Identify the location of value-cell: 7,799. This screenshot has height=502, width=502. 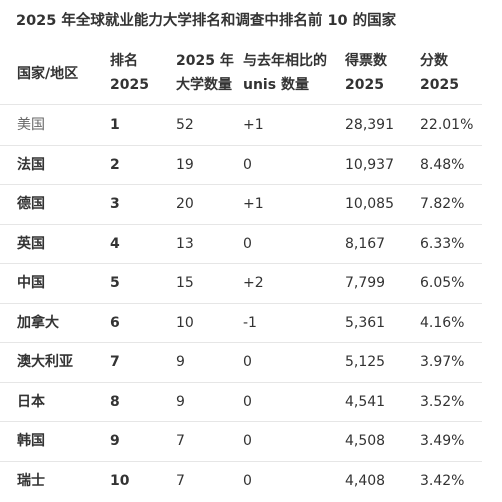
(365, 283).